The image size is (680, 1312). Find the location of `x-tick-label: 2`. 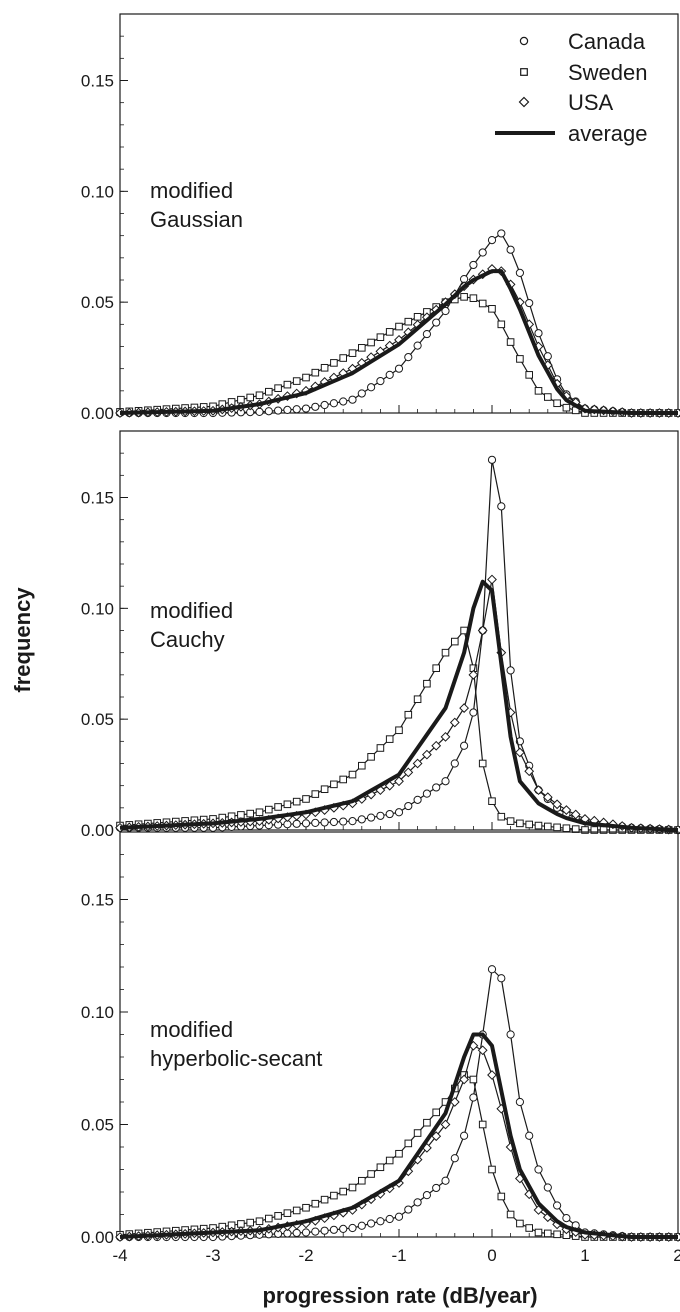

x-tick-label: 2 is located at coordinates (676, 1255).